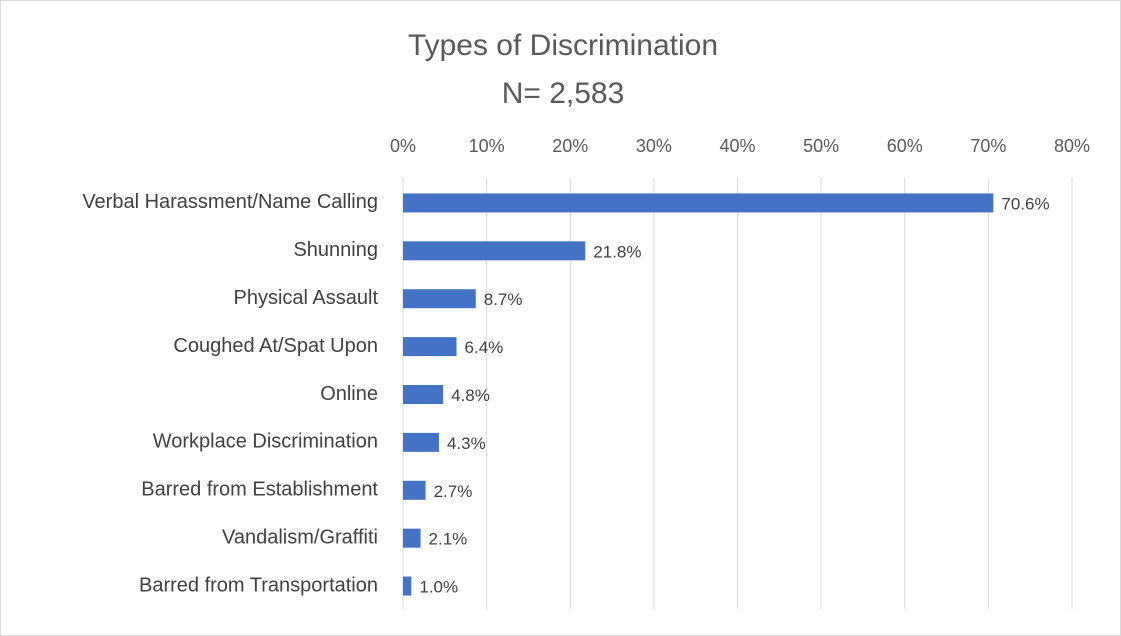 This screenshot has height=636, width=1121. I want to click on x-tick-label: 10%, so click(487, 146).